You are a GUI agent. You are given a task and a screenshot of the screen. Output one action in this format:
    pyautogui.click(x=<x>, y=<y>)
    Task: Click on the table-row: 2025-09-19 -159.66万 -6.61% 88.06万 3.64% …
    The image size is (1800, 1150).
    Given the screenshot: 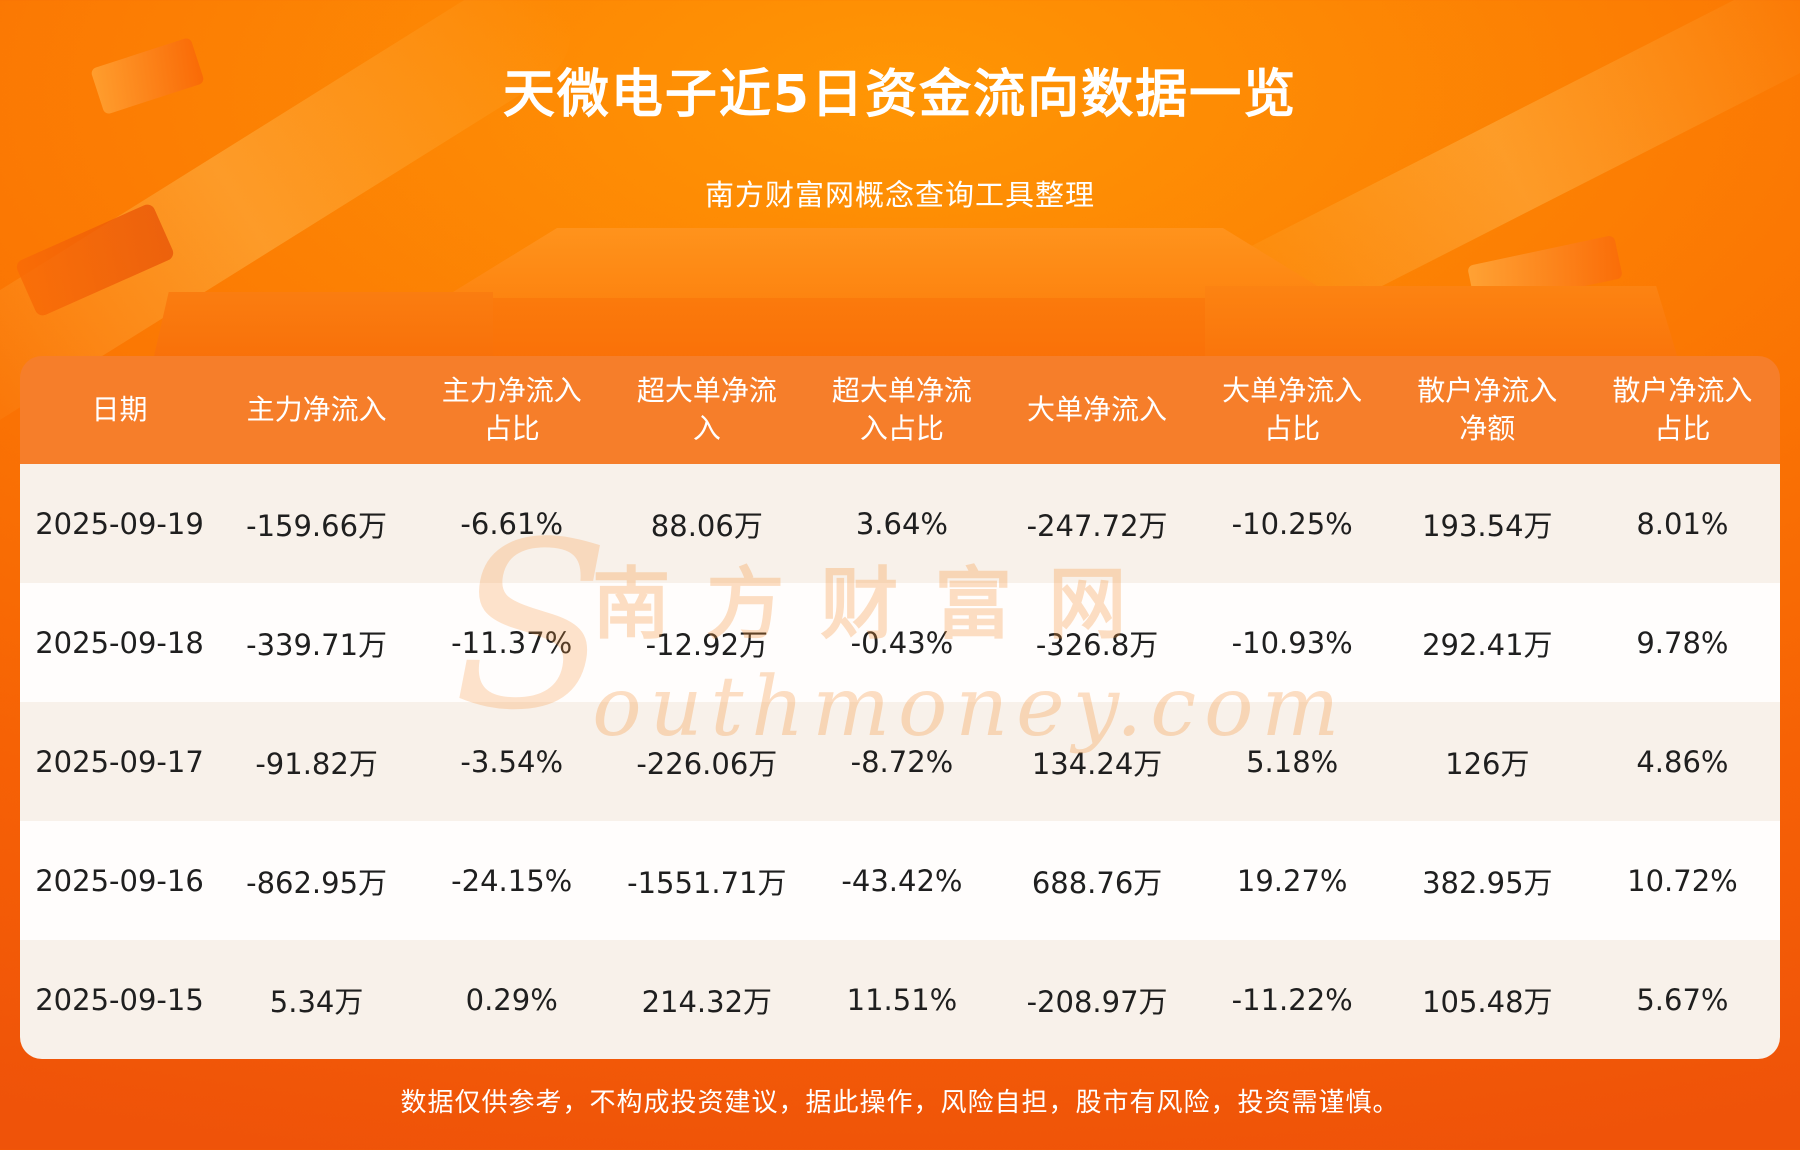 What is the action you would take?
    pyautogui.click(x=900, y=523)
    